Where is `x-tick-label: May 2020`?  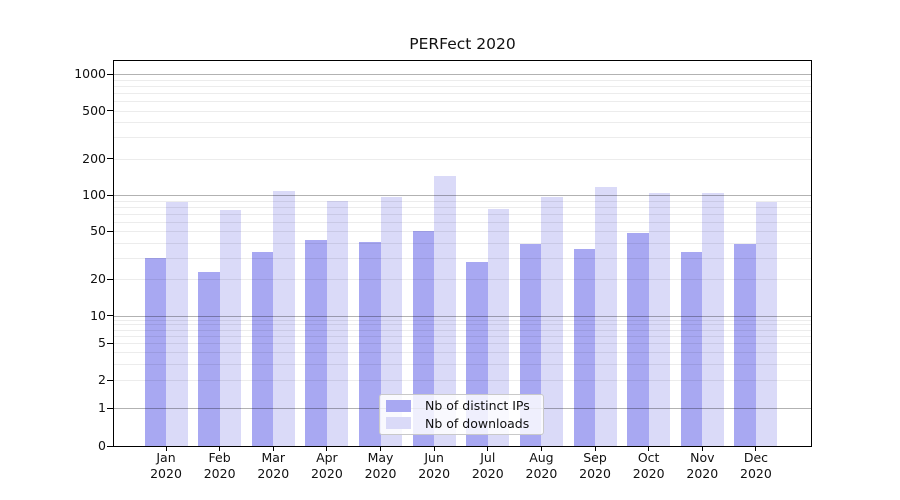
x-tick-label: May 2020 is located at coordinates (380, 465).